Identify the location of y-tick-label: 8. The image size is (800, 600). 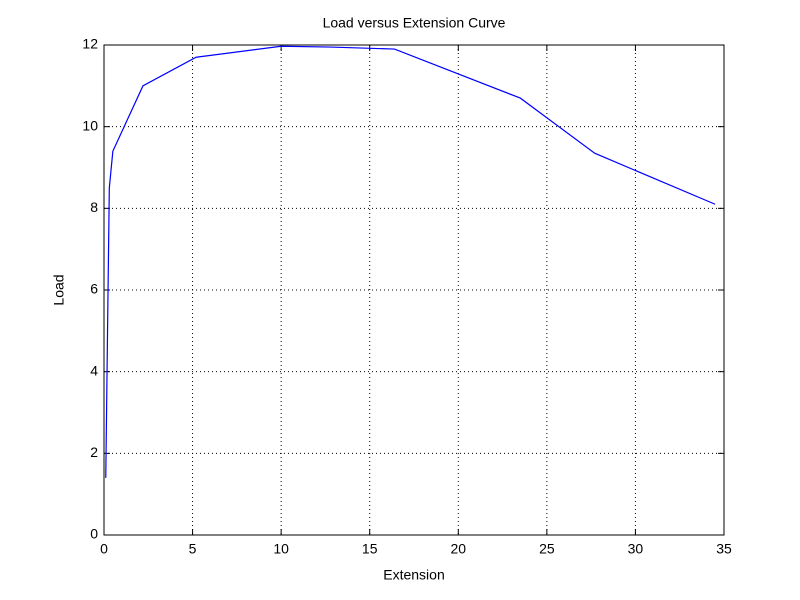
(94, 207).